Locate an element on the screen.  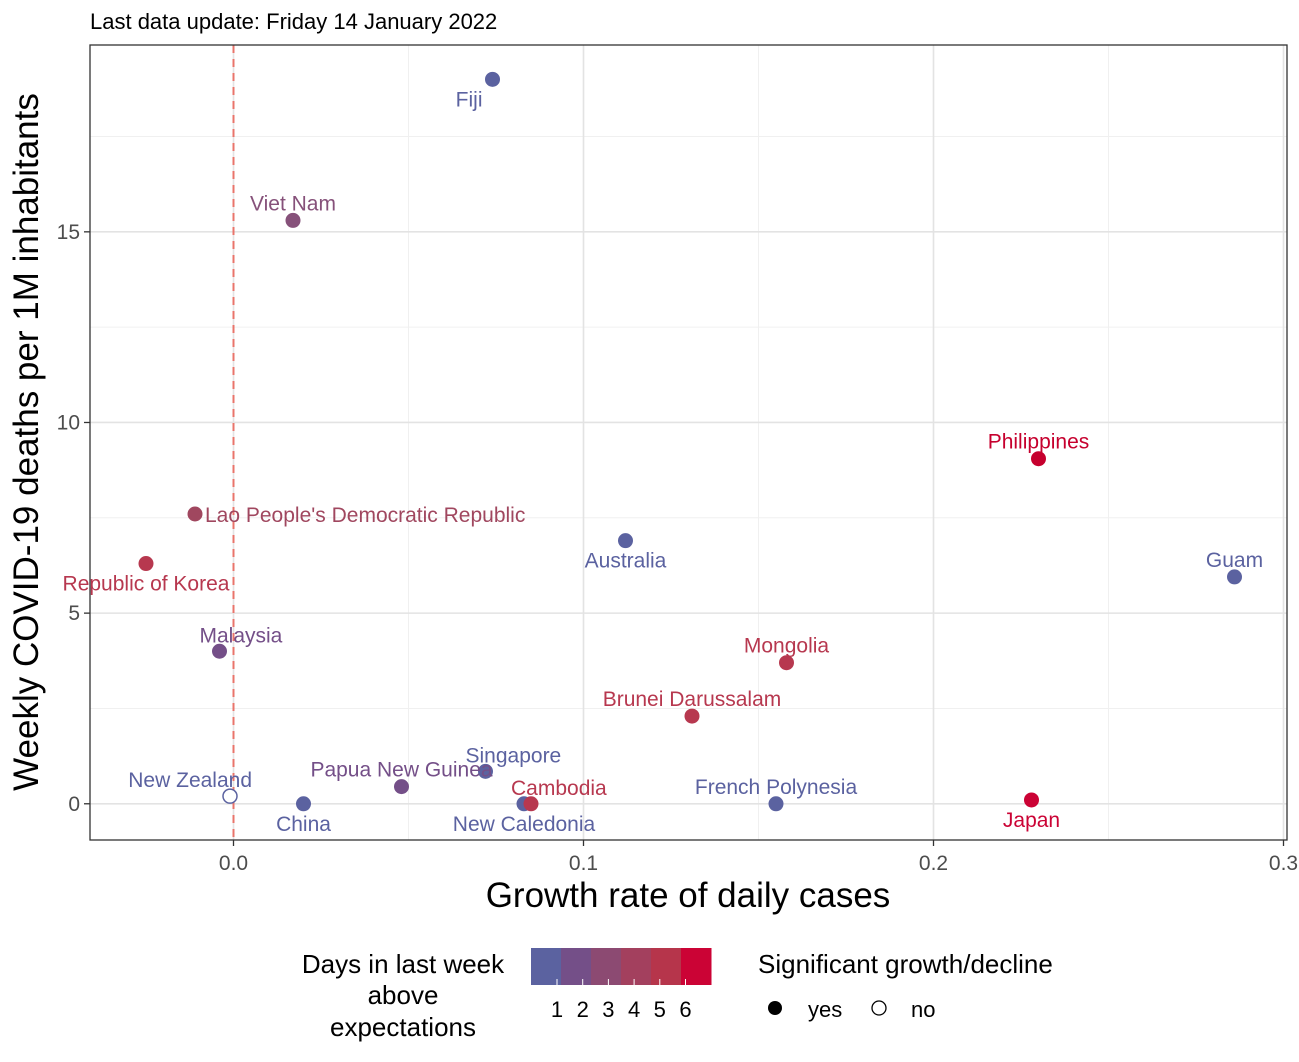
point-label: New Zealand is located at coordinates (190, 780).